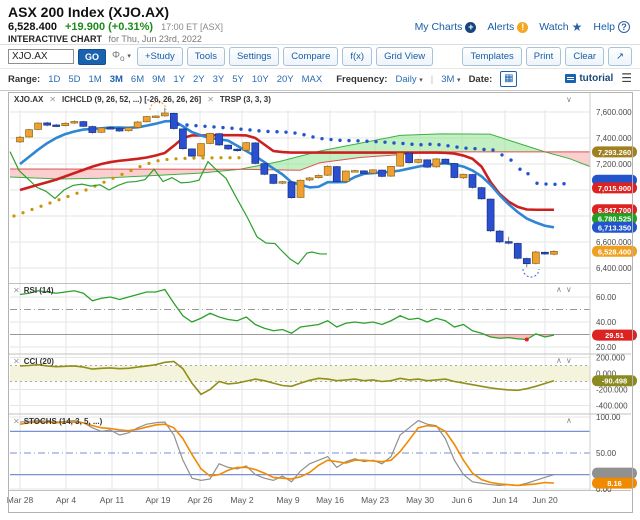 This screenshot has width=640, height=520. I want to click on tools-button: Tools, so click(205, 56).